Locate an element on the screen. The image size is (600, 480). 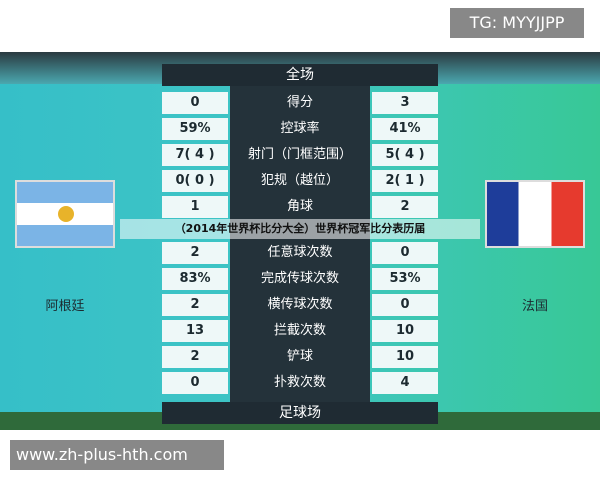
stat-label: 犯规（越位） is located at coordinates (299, 180).